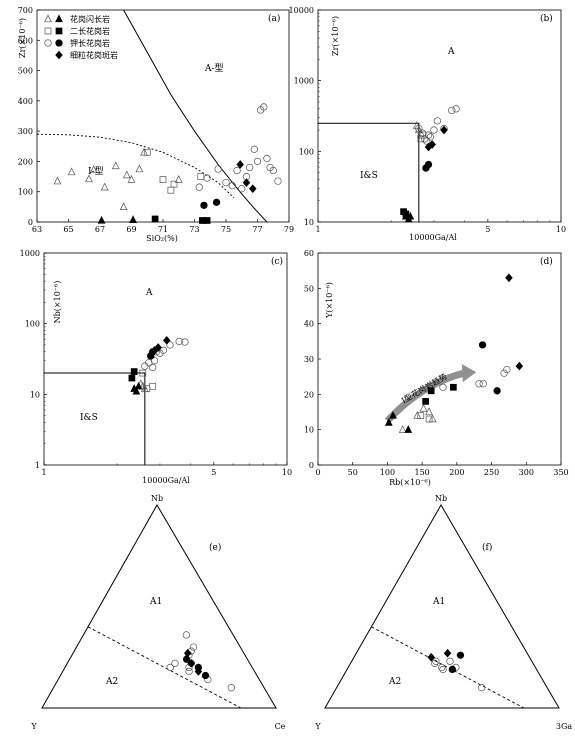  What do you see at coordinates (451, 52) in the screenshot?
I see `panel-b-field-a: A` at bounding box center [451, 52].